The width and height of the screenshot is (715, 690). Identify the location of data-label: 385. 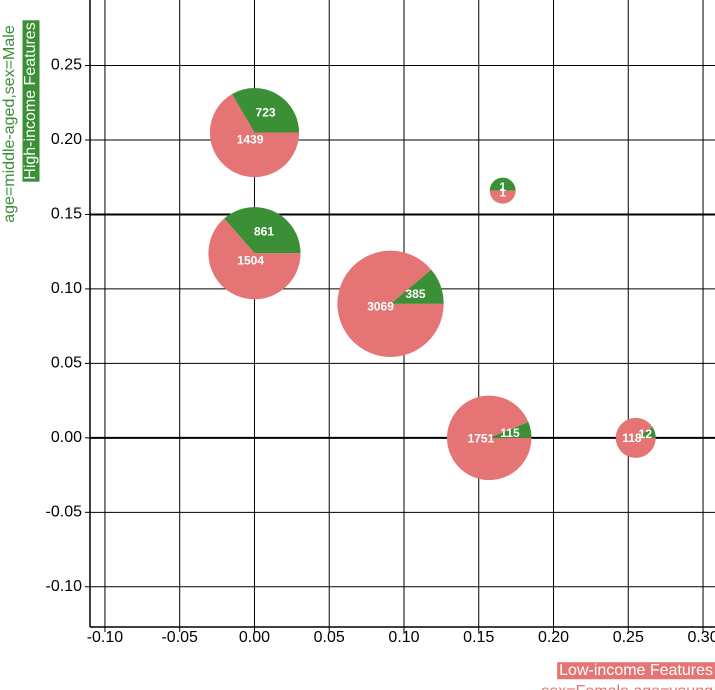
(415, 294).